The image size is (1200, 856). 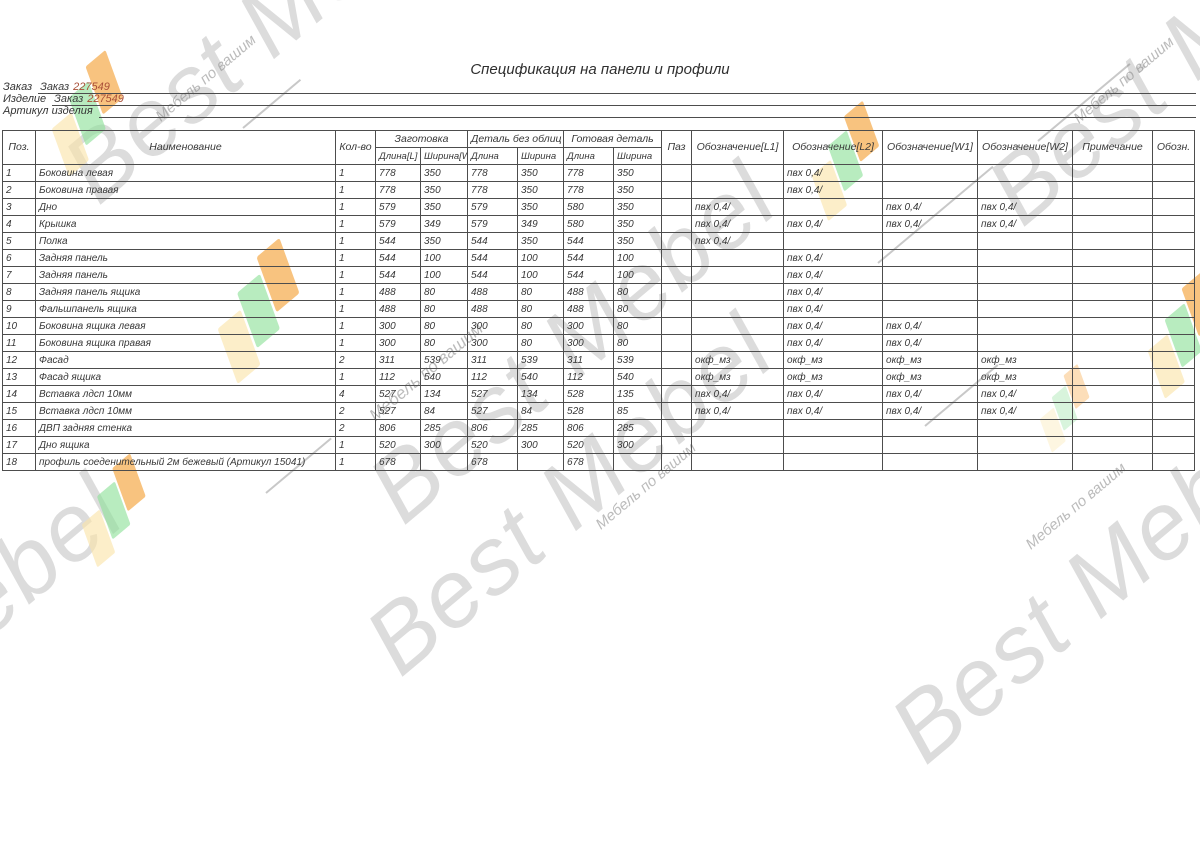 I want to click on cell-det-l: 806, so click(x=492, y=428).